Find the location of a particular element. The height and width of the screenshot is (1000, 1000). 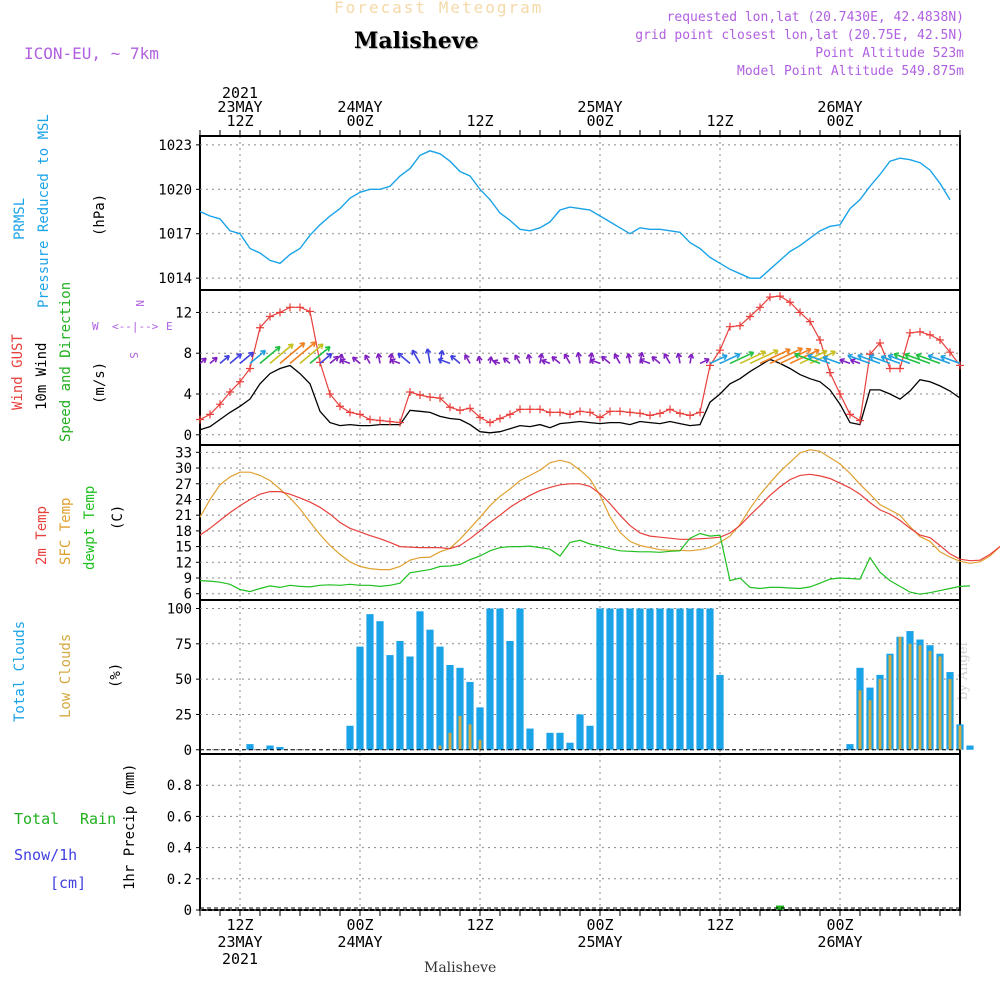

clouds-unit-label: (%) is located at coordinates (116, 675).